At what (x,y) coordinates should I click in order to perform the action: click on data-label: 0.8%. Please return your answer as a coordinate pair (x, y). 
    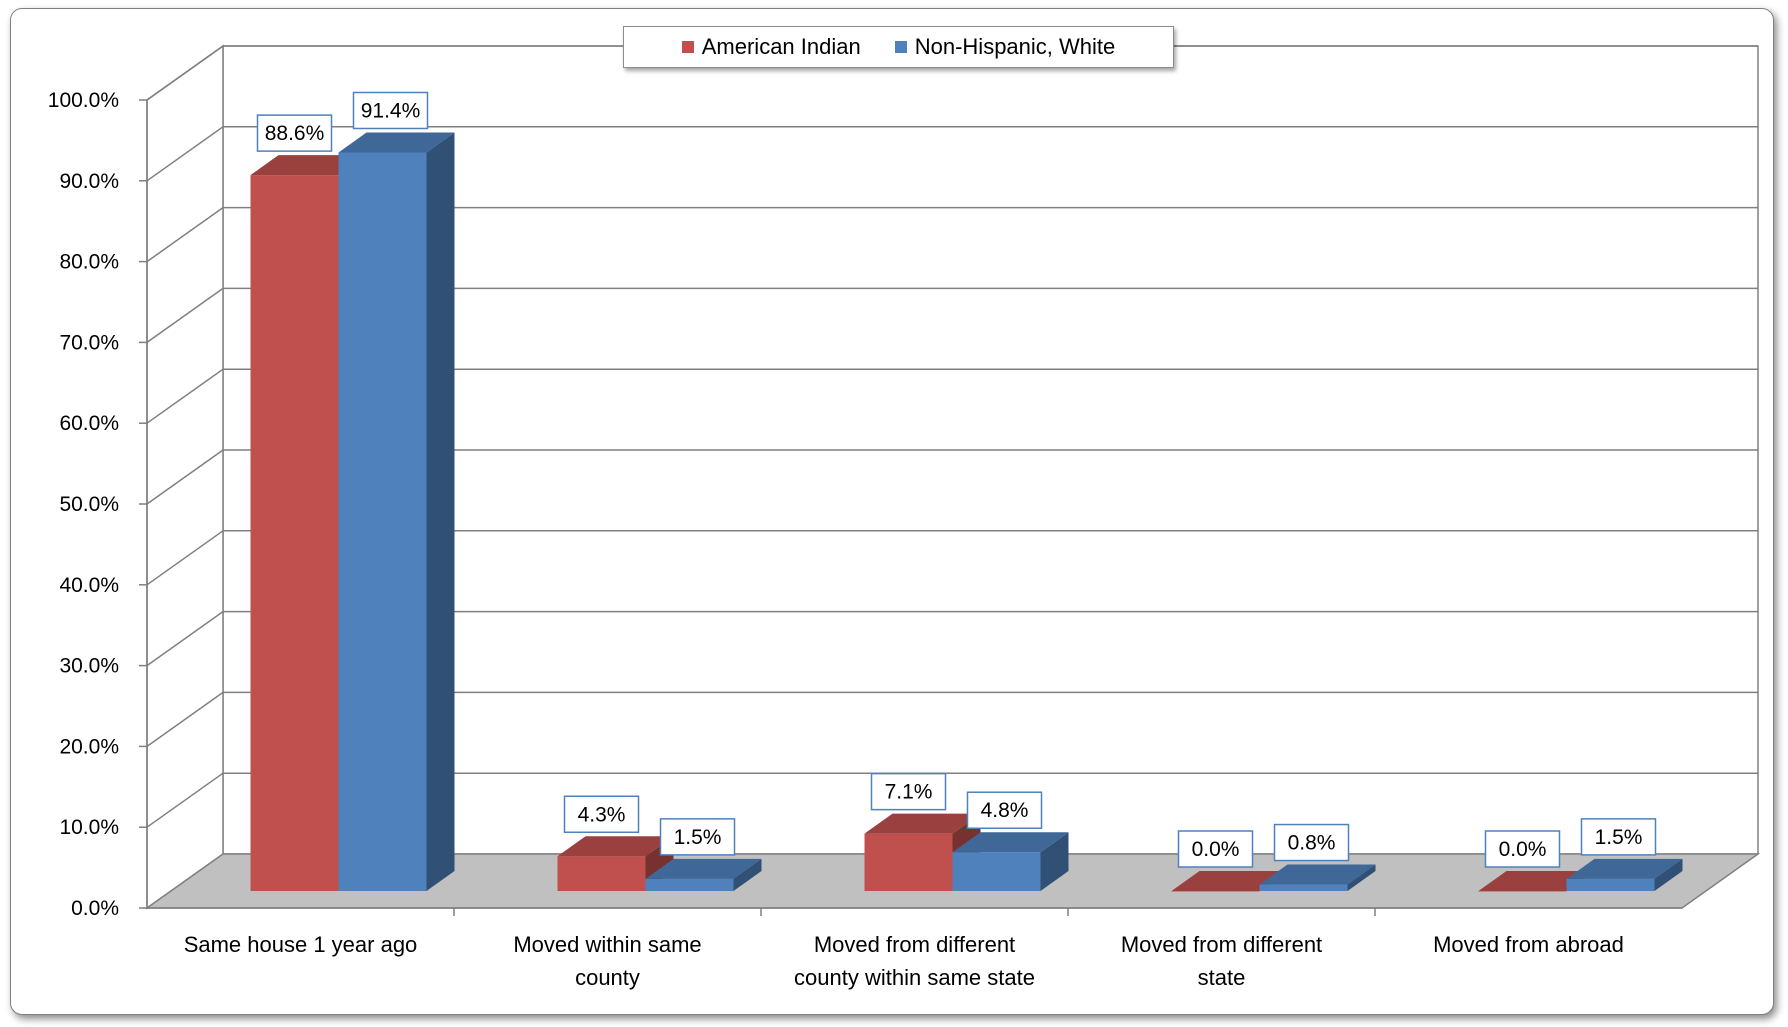
    Looking at the image, I should click on (1312, 843).